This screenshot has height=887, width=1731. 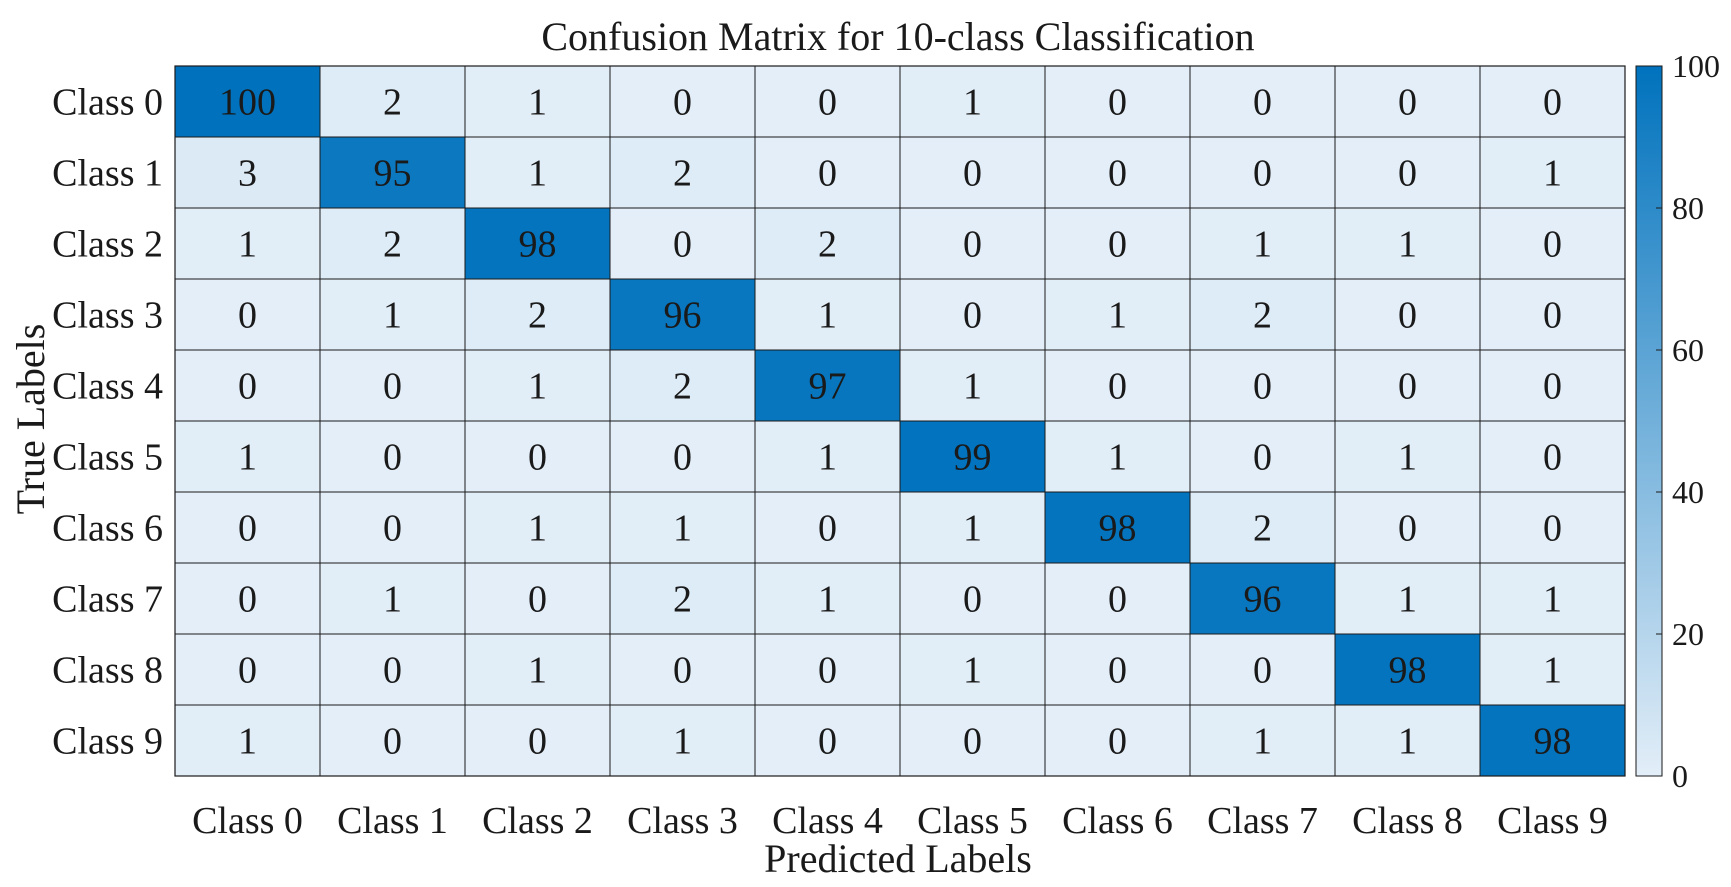 I want to click on colorbar-gradient, so click(x=1649, y=421).